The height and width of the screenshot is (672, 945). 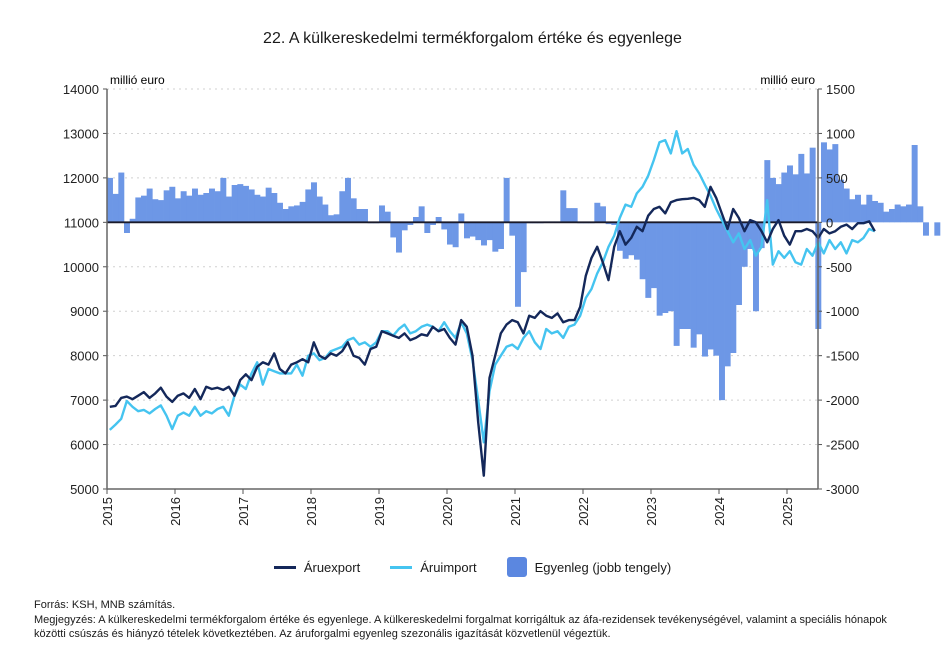 I want to click on right-tick-label: 0, so click(x=829, y=222).